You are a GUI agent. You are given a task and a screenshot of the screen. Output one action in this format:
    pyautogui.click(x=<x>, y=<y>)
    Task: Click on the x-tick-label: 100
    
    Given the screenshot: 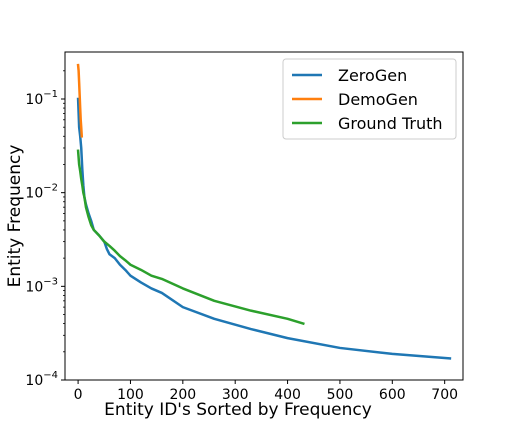 What is the action you would take?
    pyautogui.click(x=130, y=395)
    